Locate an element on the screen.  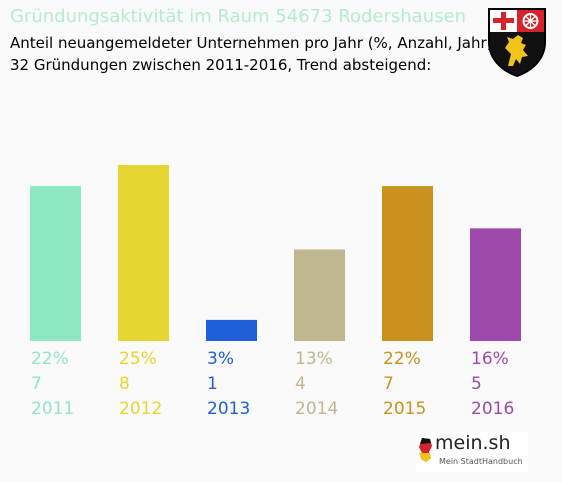
percent-label-2012: 25% is located at coordinates (138, 359).